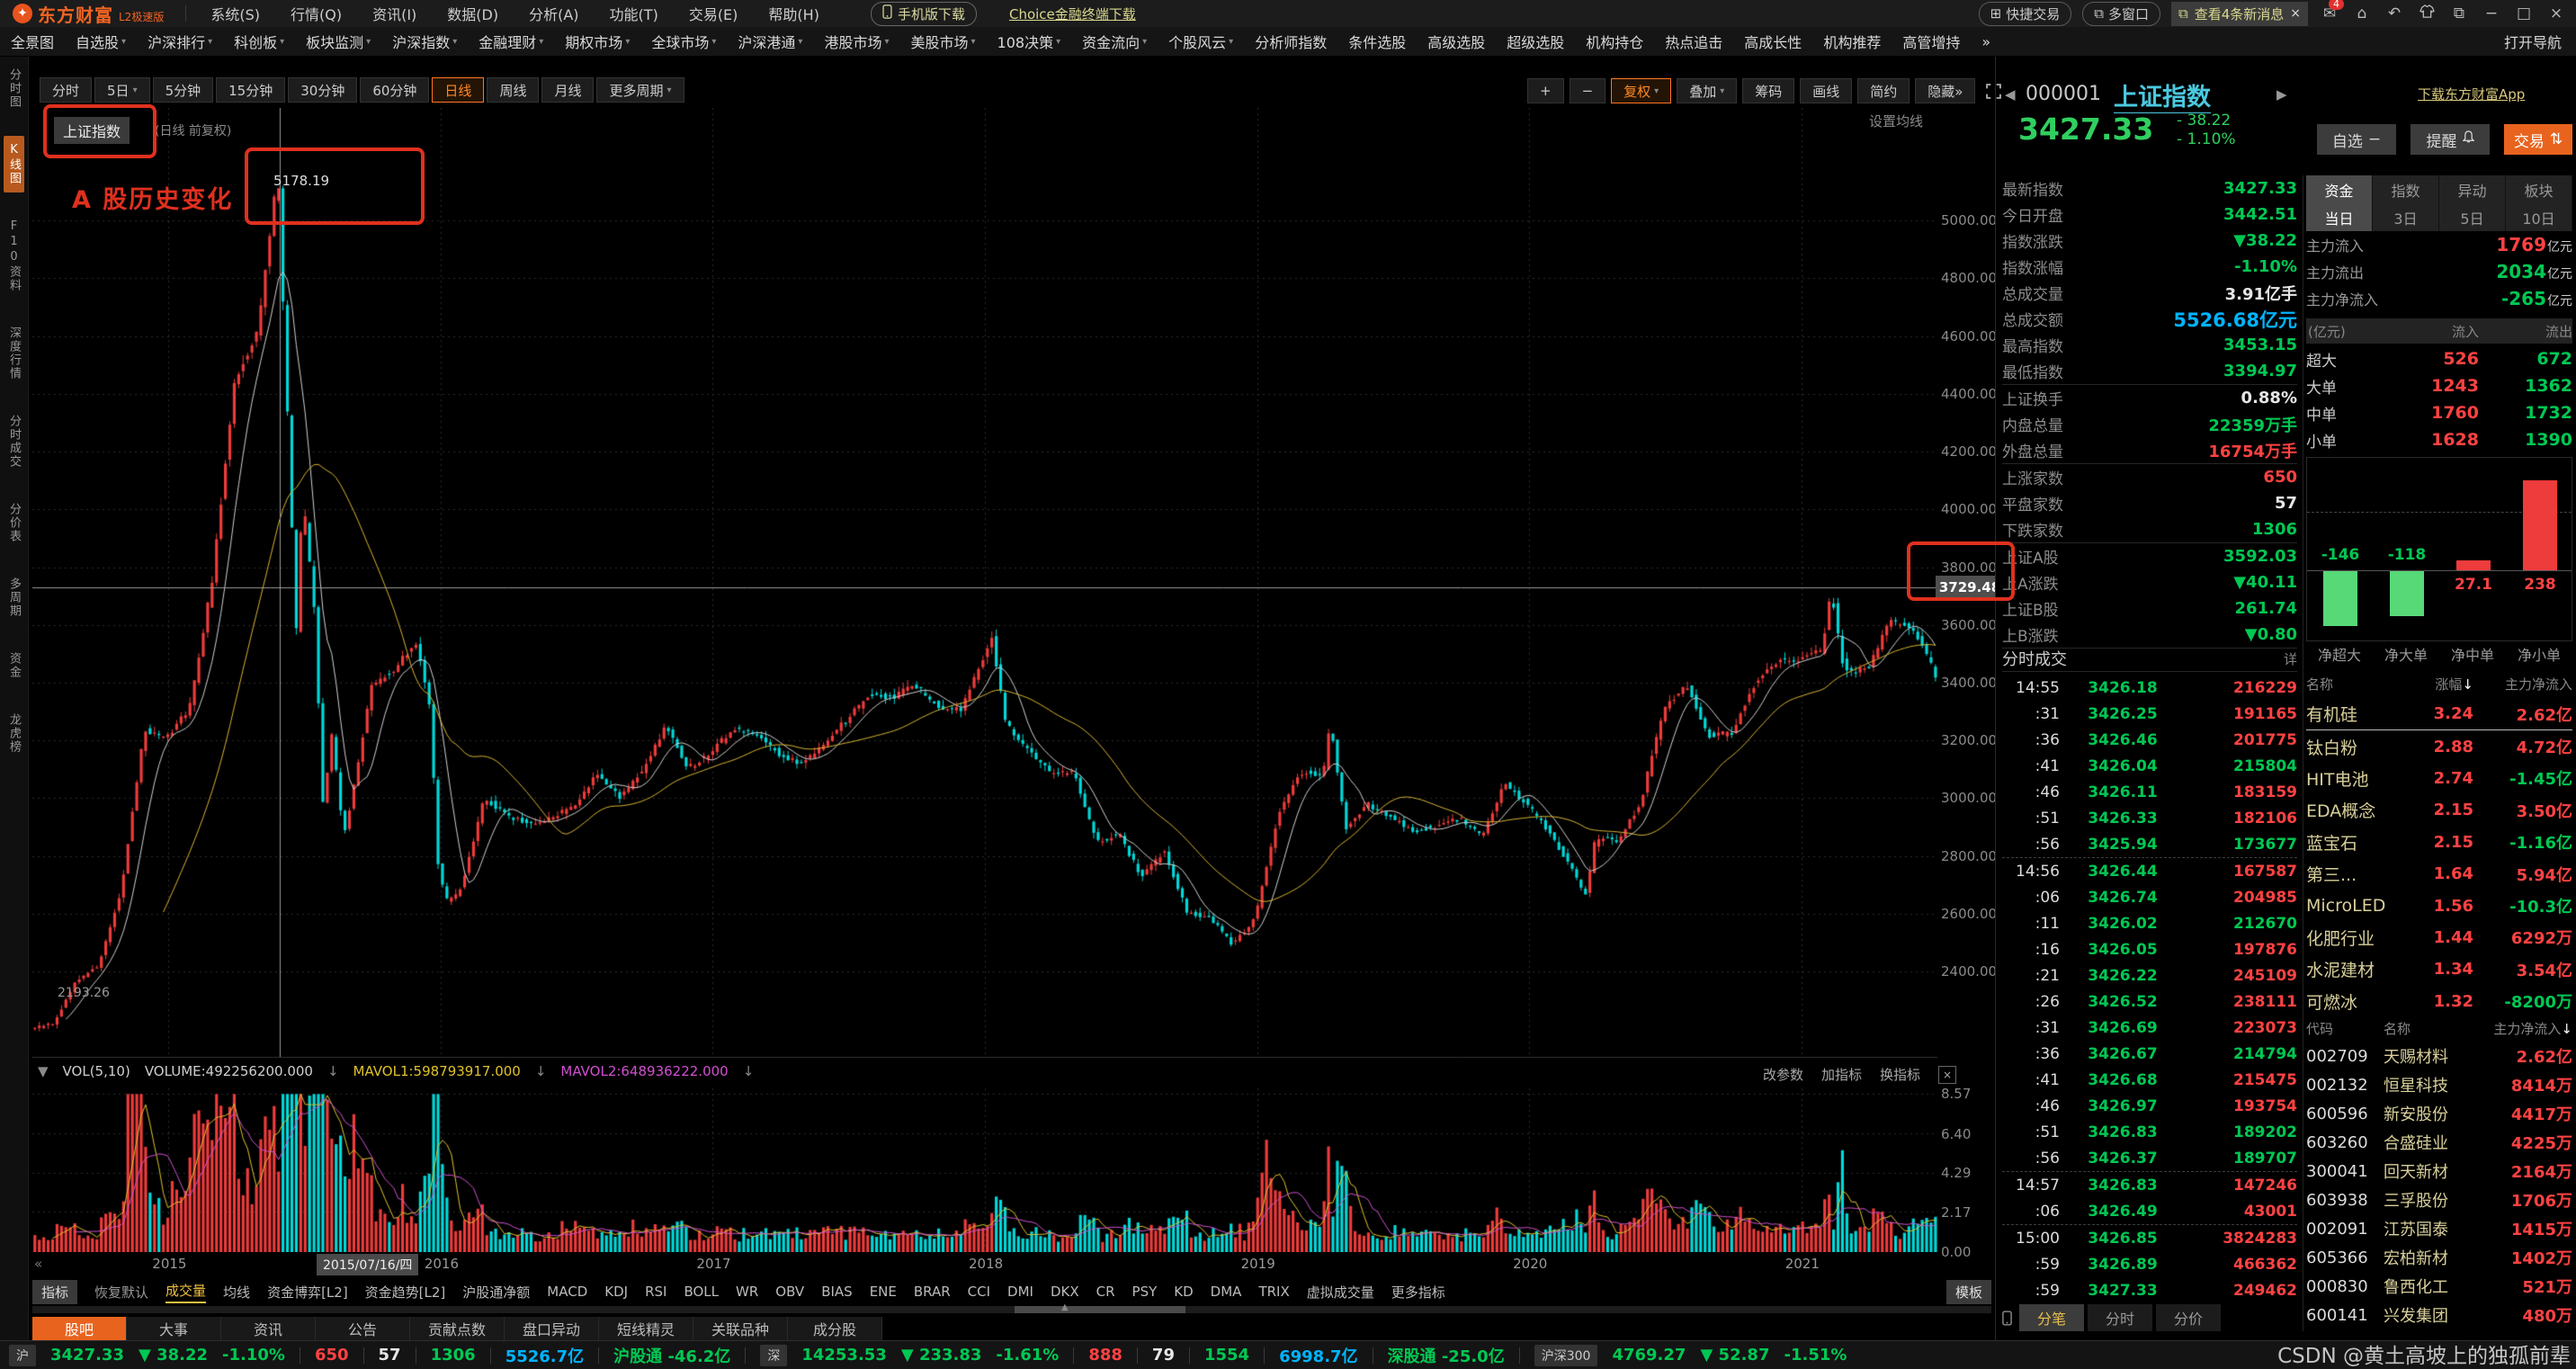  I want to click on nav-tab: 沪深排行 ▾, so click(180, 42).